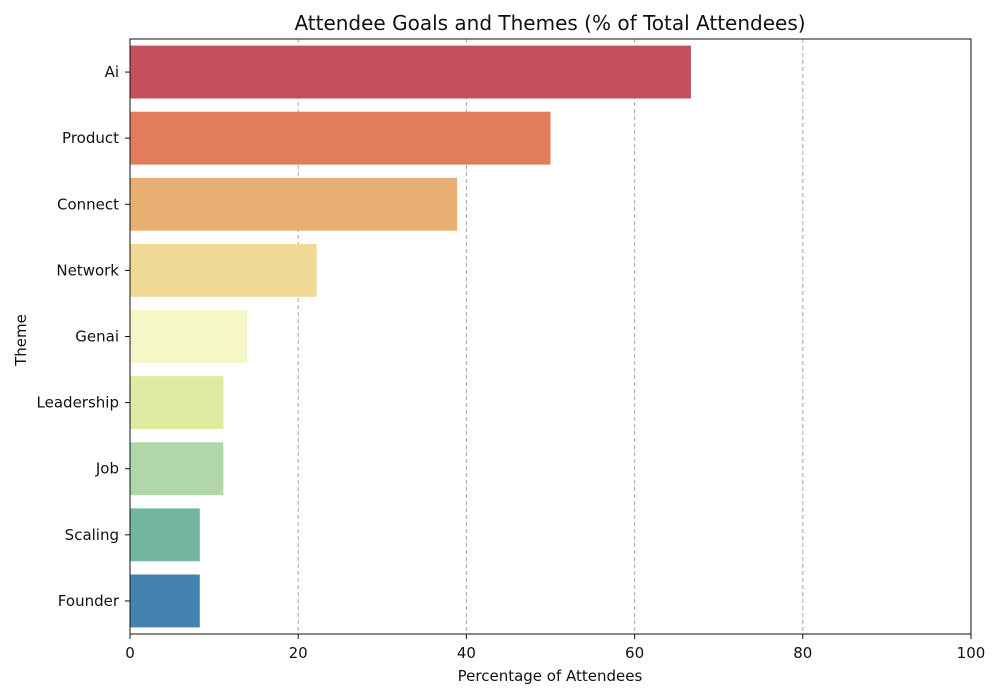  Describe the element at coordinates (550, 676) in the screenshot. I see `x-axis-label: Percentage of Attendees` at that location.